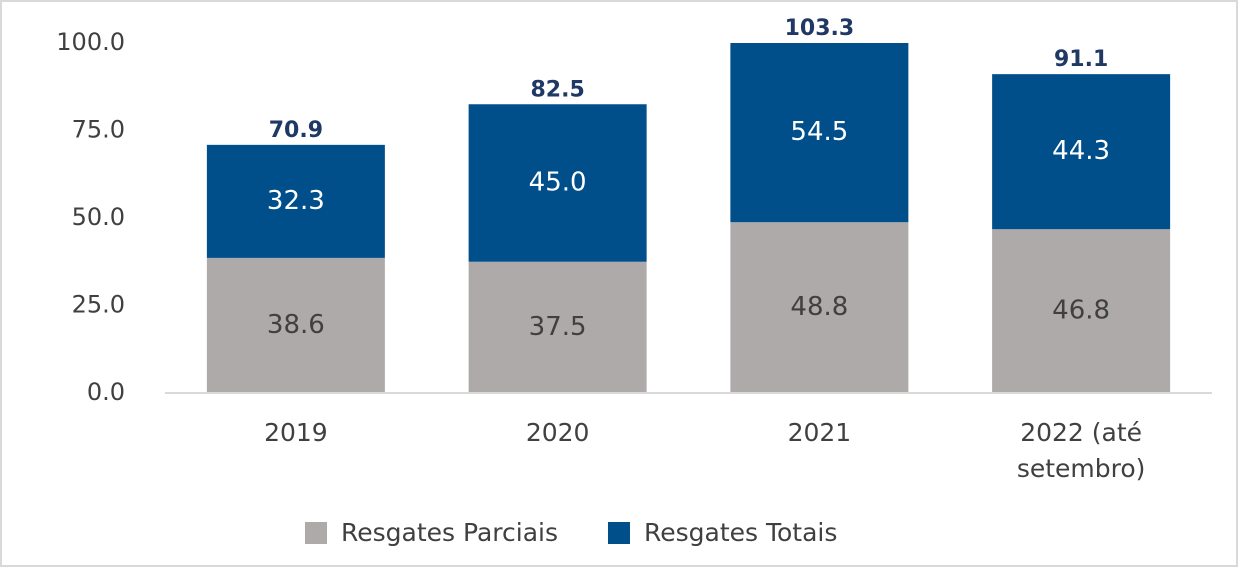 The height and width of the screenshot is (568, 1240). Describe the element at coordinates (98, 305) in the screenshot. I see `y-tick-label: 25.0` at that location.